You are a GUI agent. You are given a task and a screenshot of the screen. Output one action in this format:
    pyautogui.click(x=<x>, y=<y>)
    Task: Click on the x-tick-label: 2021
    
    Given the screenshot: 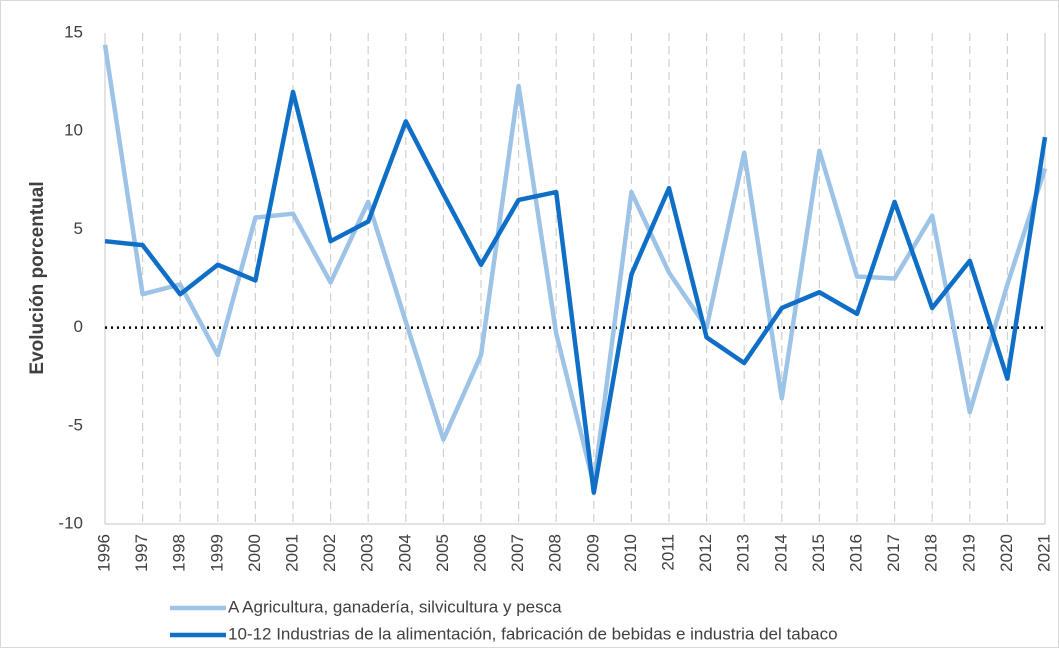 What is the action you would take?
    pyautogui.click(x=1043, y=553)
    